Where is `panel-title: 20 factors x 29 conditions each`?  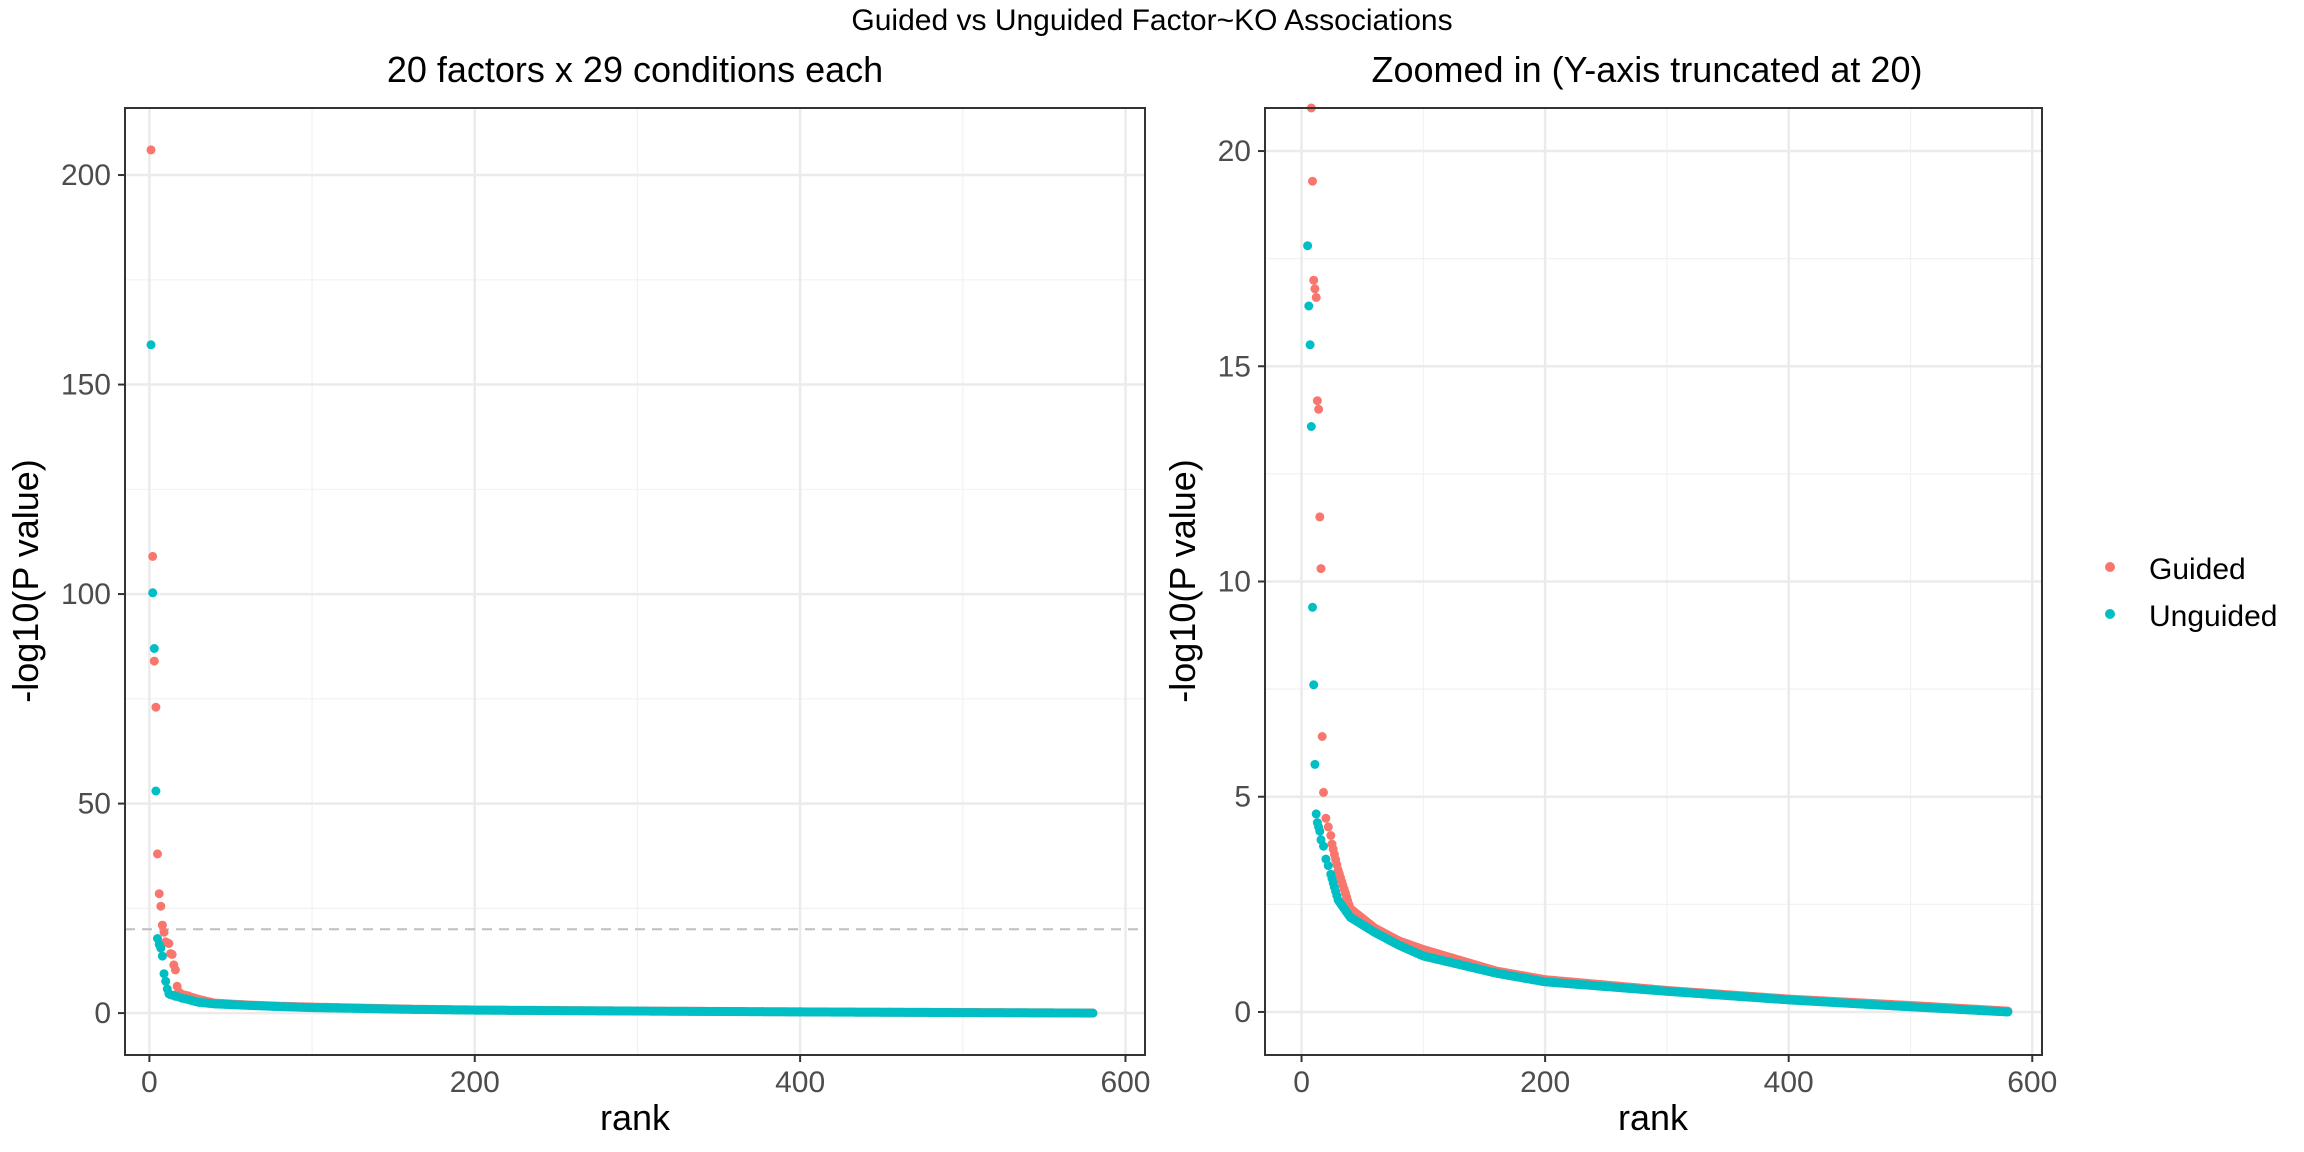
panel-title: 20 factors x 29 conditions each is located at coordinates (635, 69).